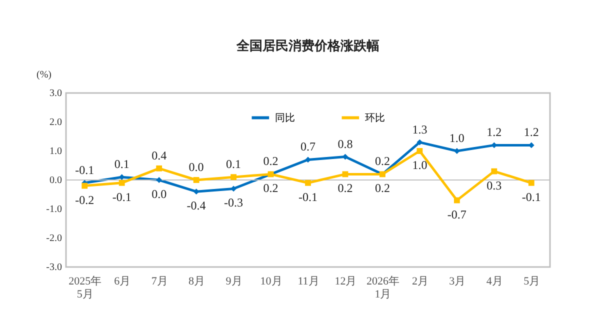  What do you see at coordinates (374, 118) in the screenshot?
I see `legend-label: 环比` at bounding box center [374, 118].